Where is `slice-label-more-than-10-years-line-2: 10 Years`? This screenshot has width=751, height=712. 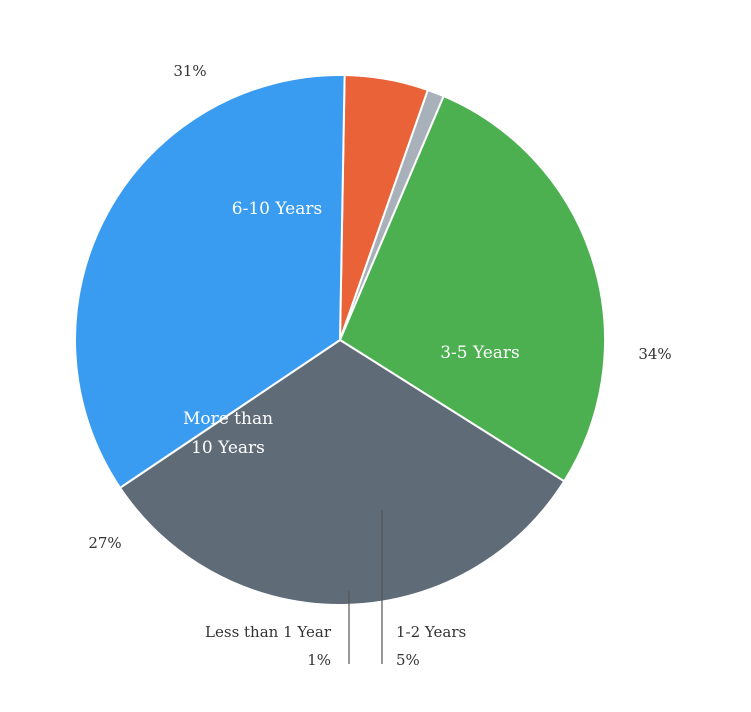 slice-label-more-than-10-years-line-2: 10 Years is located at coordinates (228, 448).